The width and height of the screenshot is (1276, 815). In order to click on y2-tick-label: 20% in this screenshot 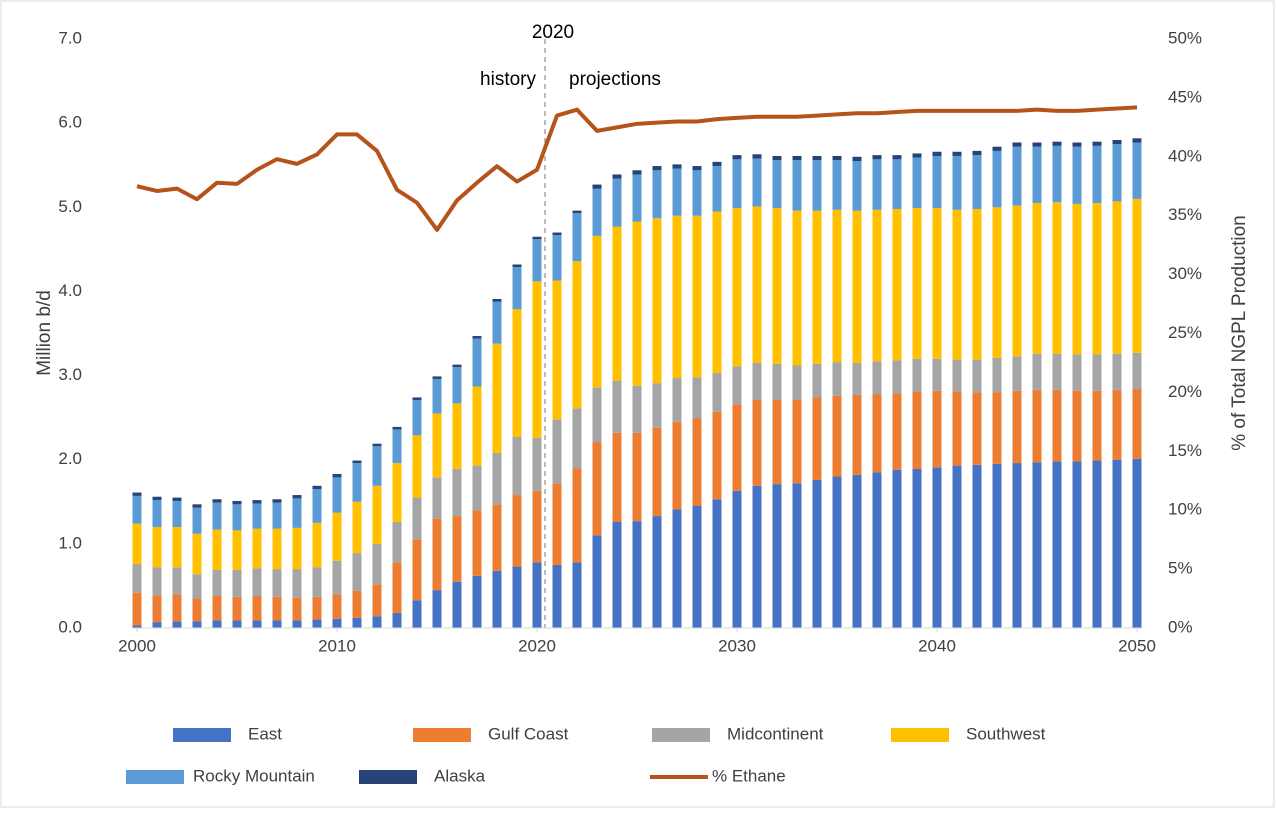, I will do `click(1185, 391)`.